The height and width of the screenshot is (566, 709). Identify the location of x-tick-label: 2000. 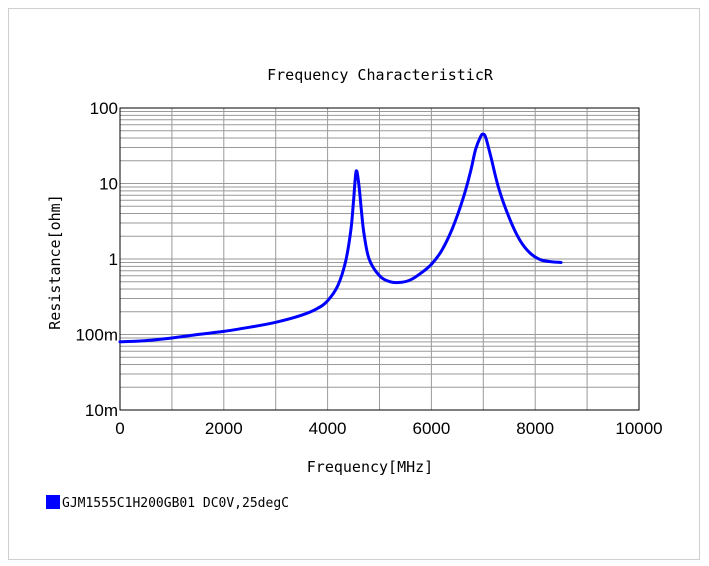
(224, 428).